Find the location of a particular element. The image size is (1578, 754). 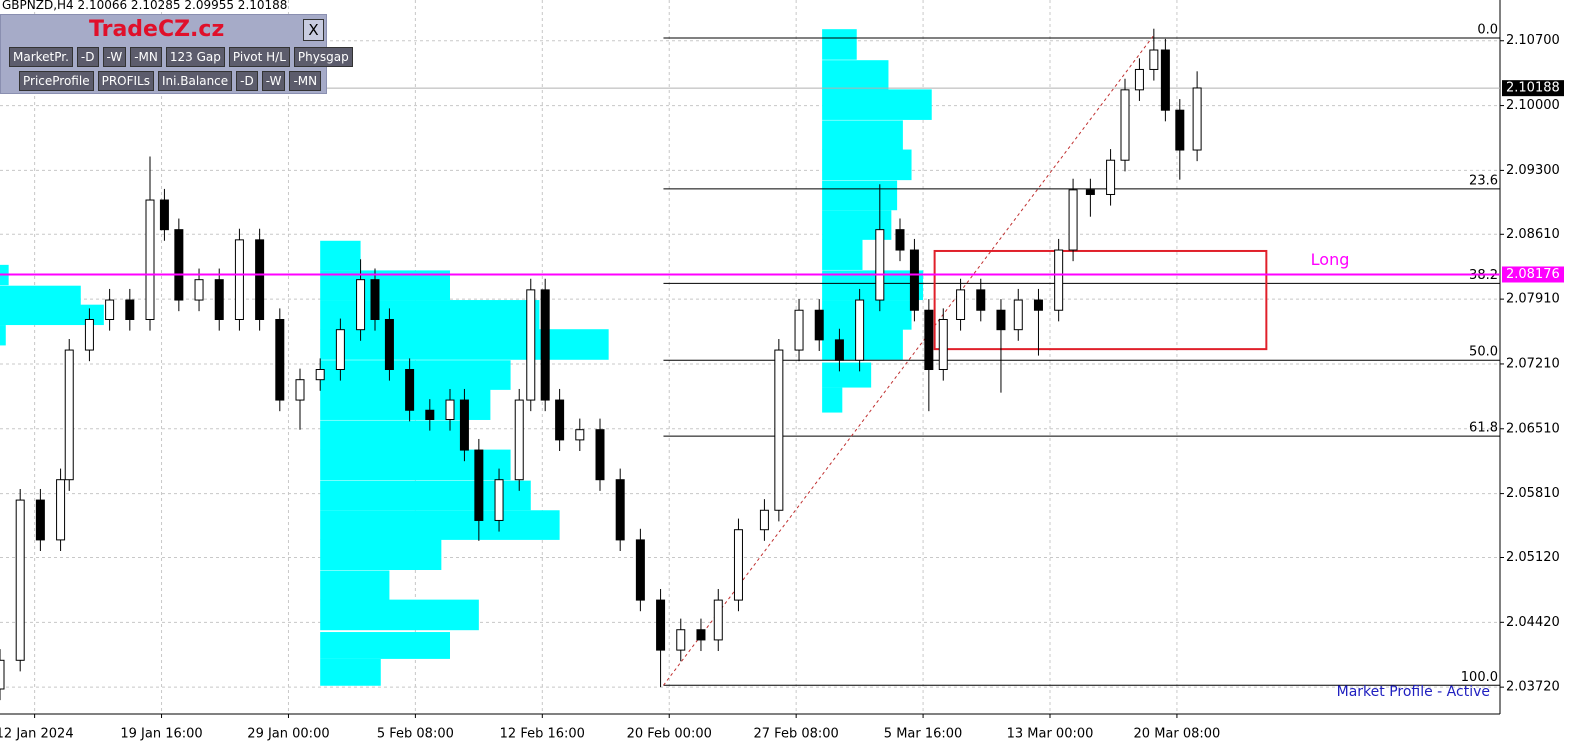

status-text: Market Profile - Active is located at coordinates (1413, 692).